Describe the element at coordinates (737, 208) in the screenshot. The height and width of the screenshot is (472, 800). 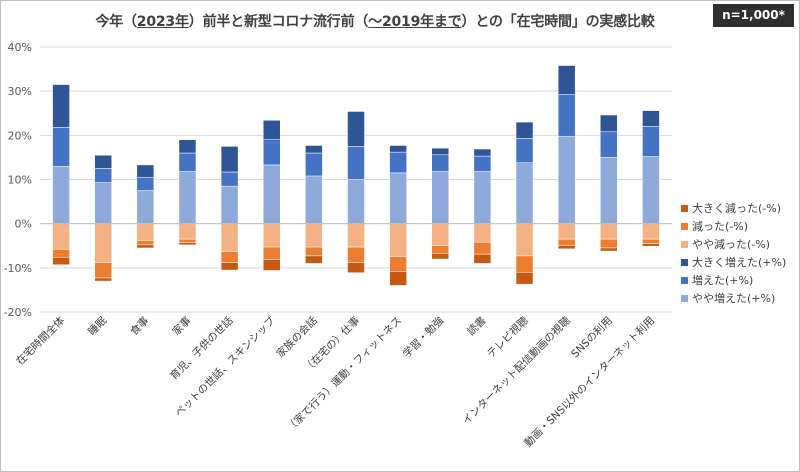
I see `legend-label: 大きく減った(-%)` at that location.